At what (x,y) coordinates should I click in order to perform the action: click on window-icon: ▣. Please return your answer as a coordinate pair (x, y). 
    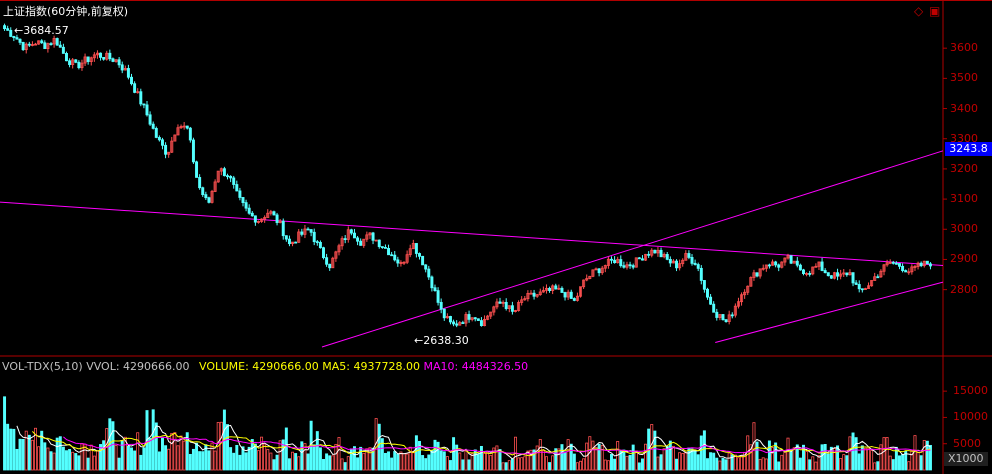
    Looking at the image, I should click on (935, 11).